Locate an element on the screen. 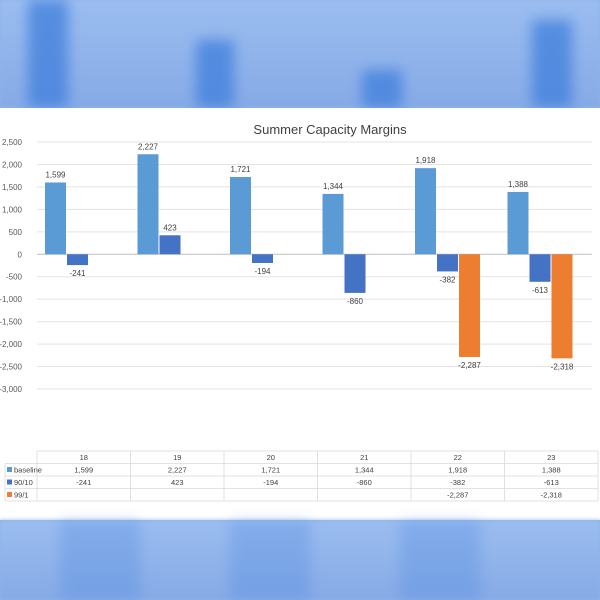 The height and width of the screenshot is (600, 600). table-cell: -241 is located at coordinates (83, 482).